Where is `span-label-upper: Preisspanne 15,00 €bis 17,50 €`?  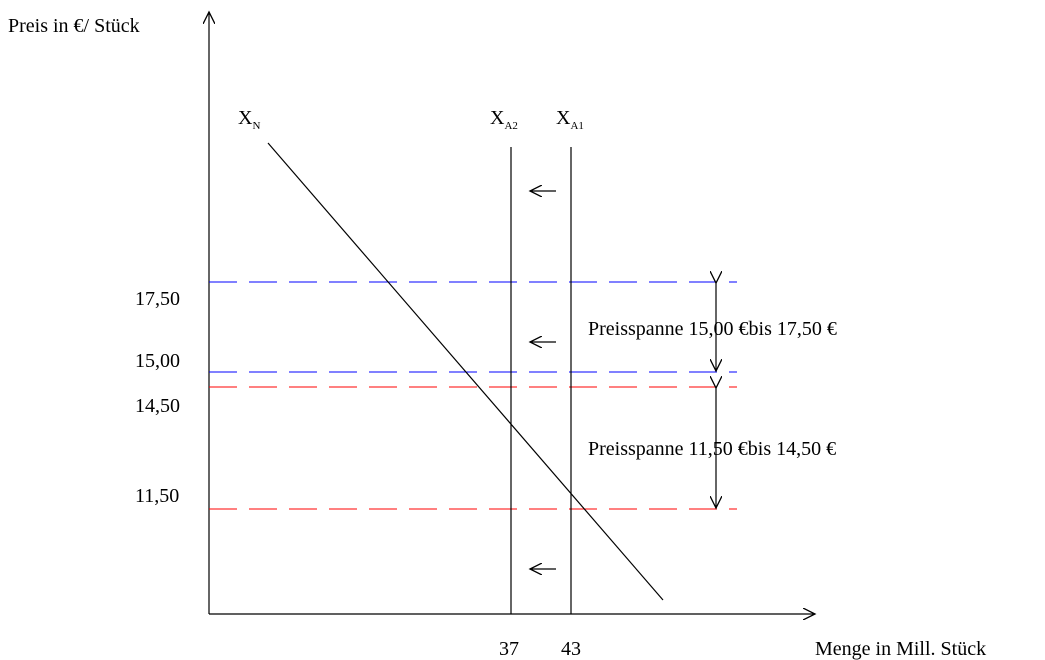 span-label-upper: Preisspanne 15,00 €bis 17,50 € is located at coordinates (712, 329).